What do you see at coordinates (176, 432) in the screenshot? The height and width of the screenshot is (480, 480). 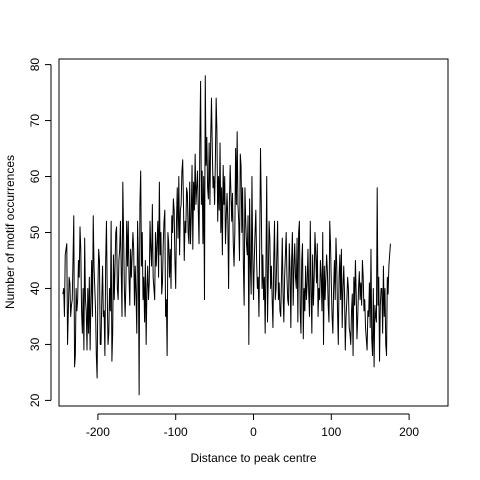 I see `x-tick-label: -100` at bounding box center [176, 432].